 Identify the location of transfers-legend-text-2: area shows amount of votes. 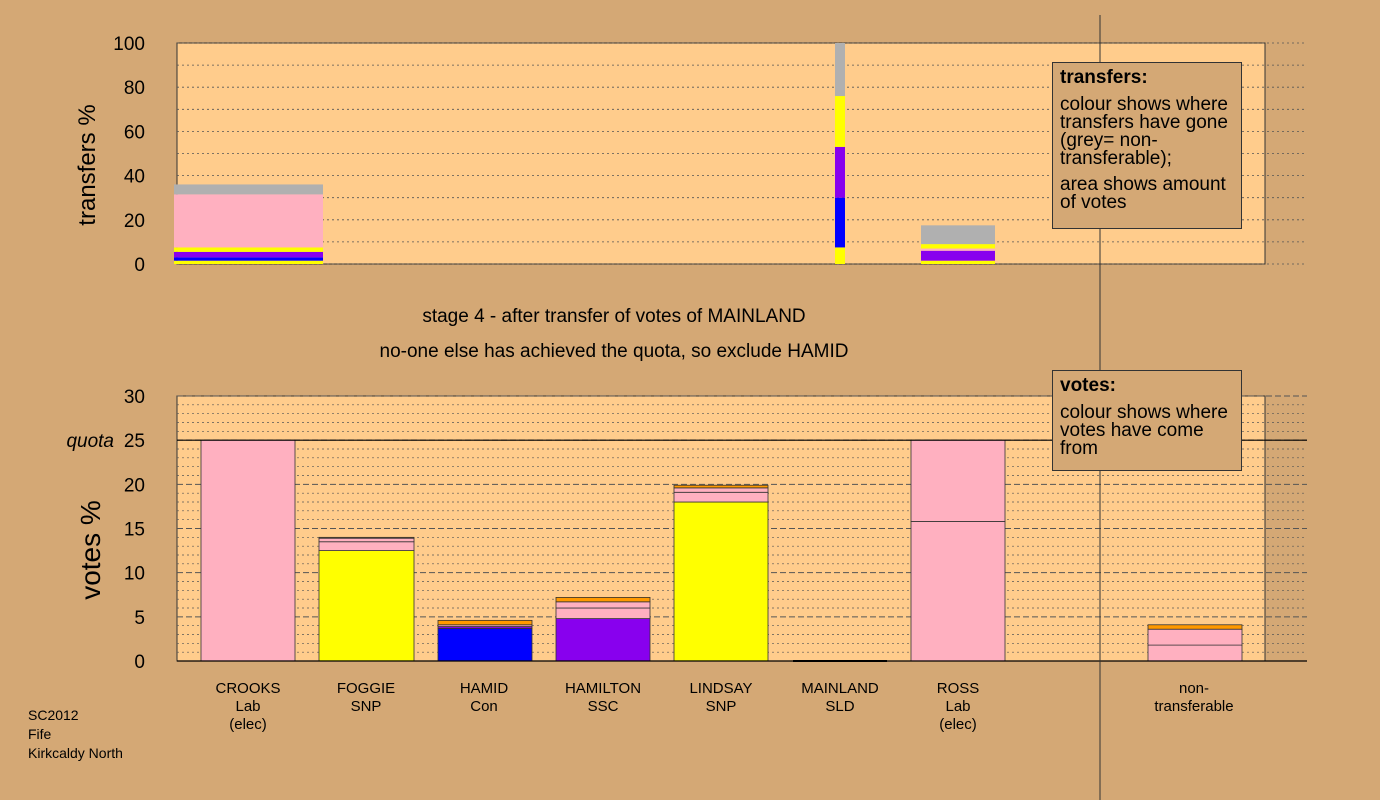
(1143, 193).